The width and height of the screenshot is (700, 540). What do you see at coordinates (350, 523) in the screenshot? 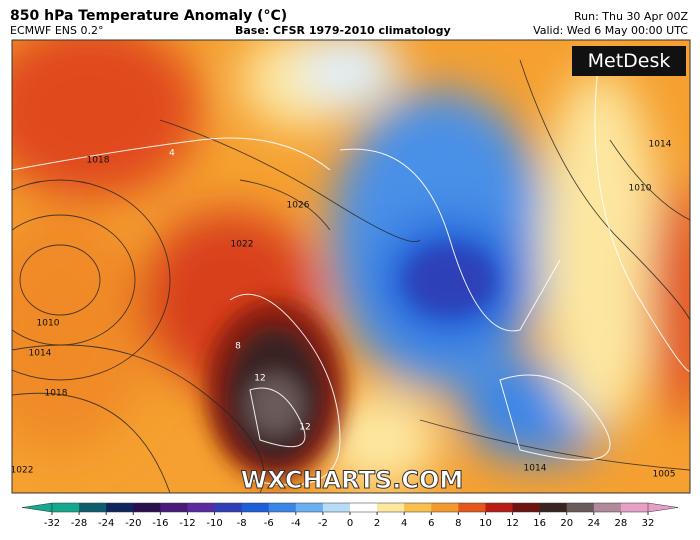
I see `colorbar-tick-label: 0` at bounding box center [350, 523].